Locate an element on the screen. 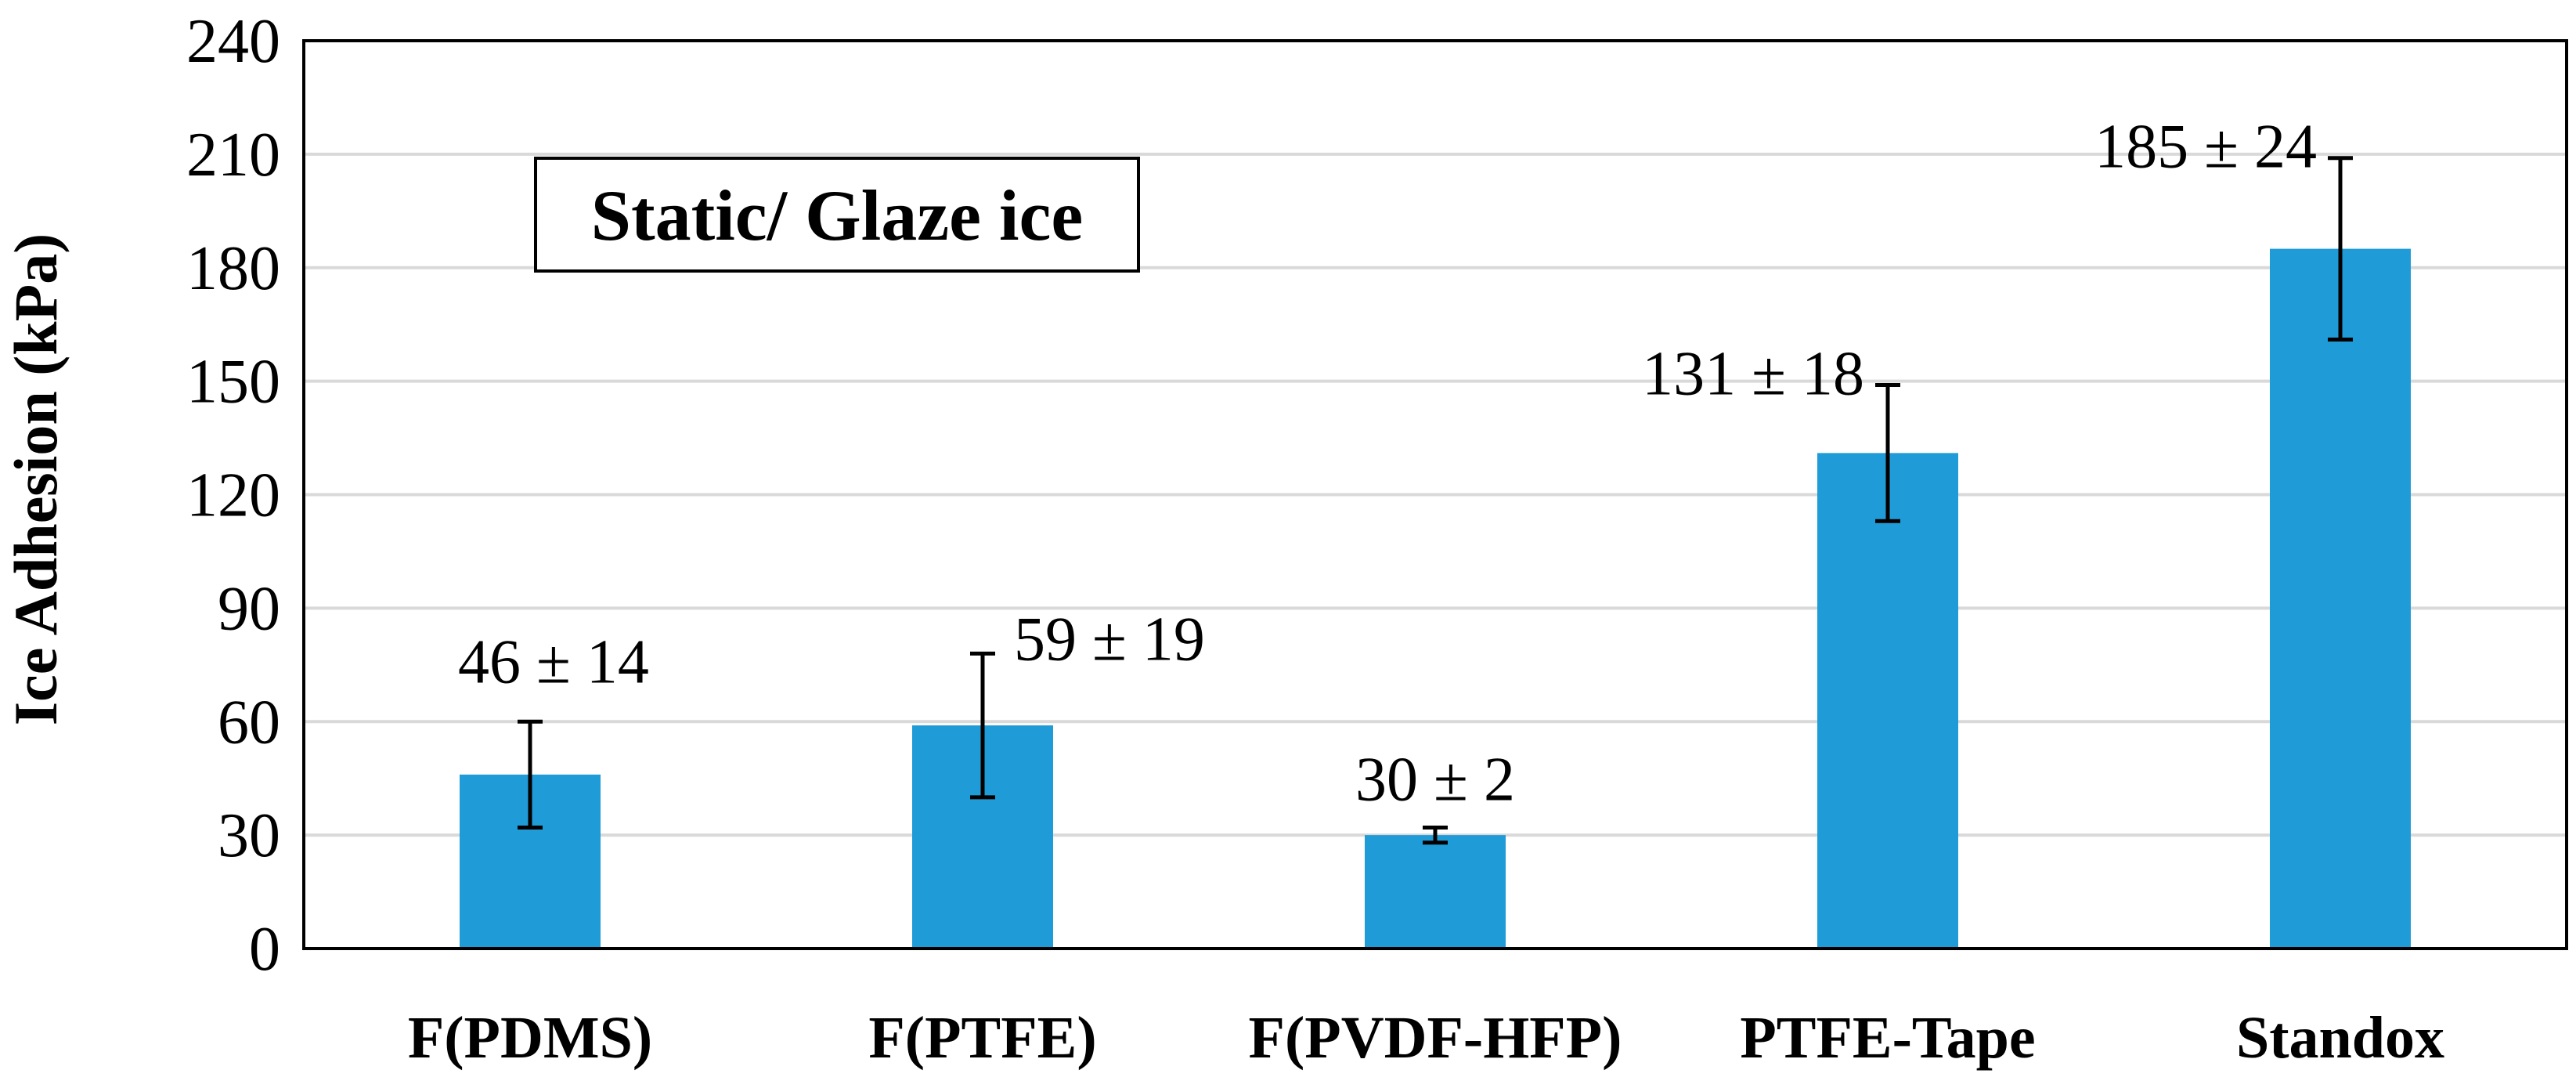  y-tick-label: 60 is located at coordinates (249, 722).